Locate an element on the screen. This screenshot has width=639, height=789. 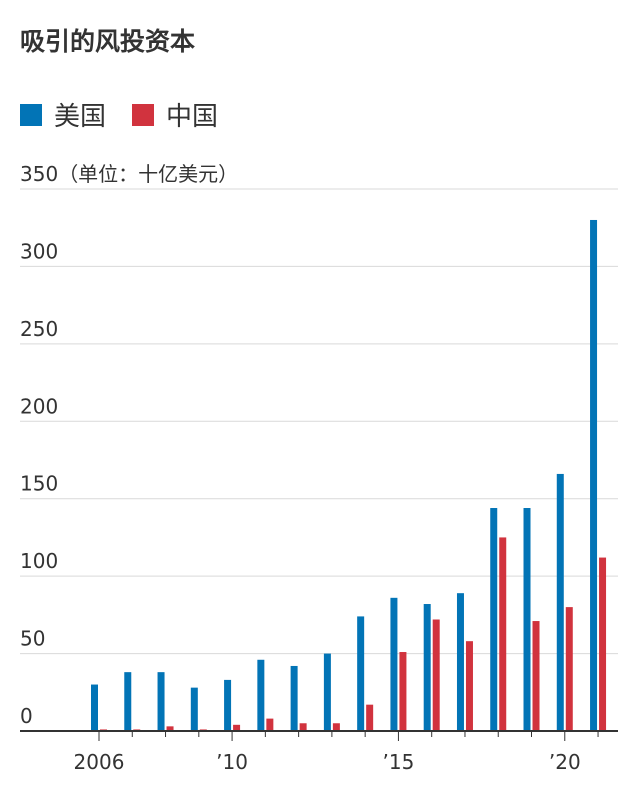
x-tick-label-2020: ’20 is located at coordinates (565, 762).